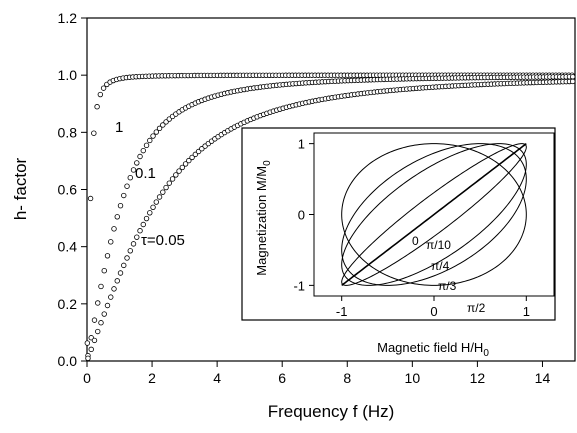  Describe the element at coordinates (282, 378) in the screenshot. I see `x-tick-label: 6` at that location.